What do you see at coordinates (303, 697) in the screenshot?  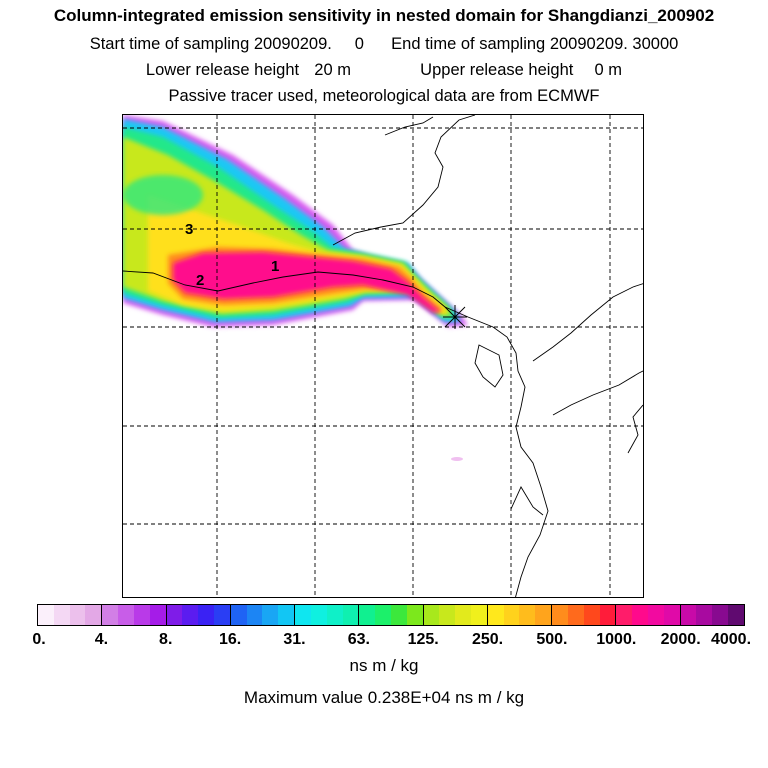 I see `max-value-label: Maximum value` at bounding box center [303, 697].